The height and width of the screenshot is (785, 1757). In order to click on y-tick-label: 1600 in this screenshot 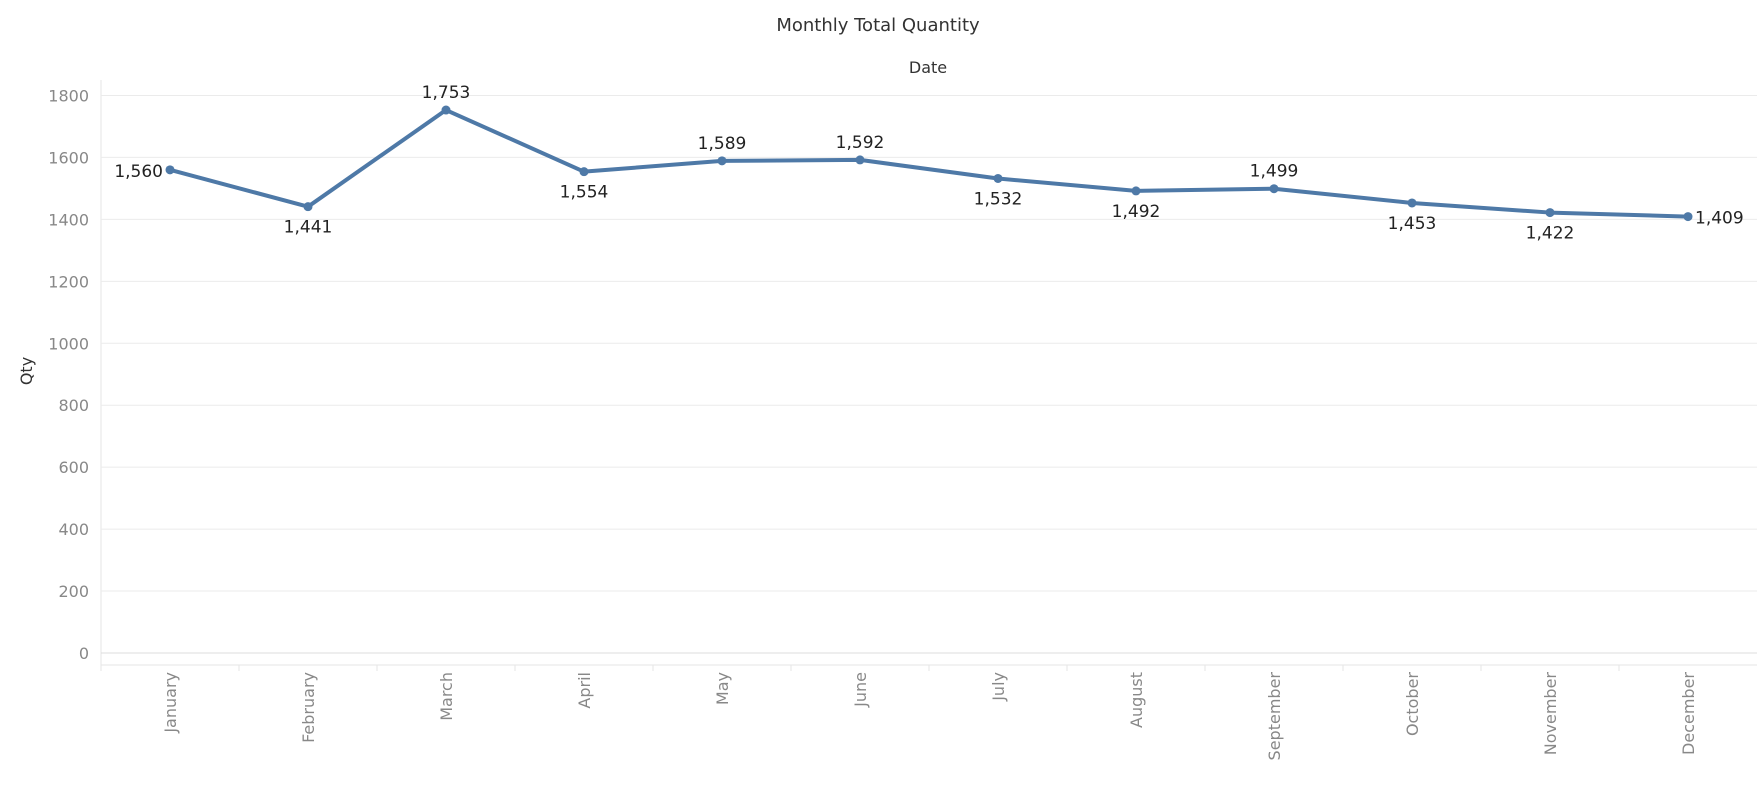, I will do `click(68, 157)`.